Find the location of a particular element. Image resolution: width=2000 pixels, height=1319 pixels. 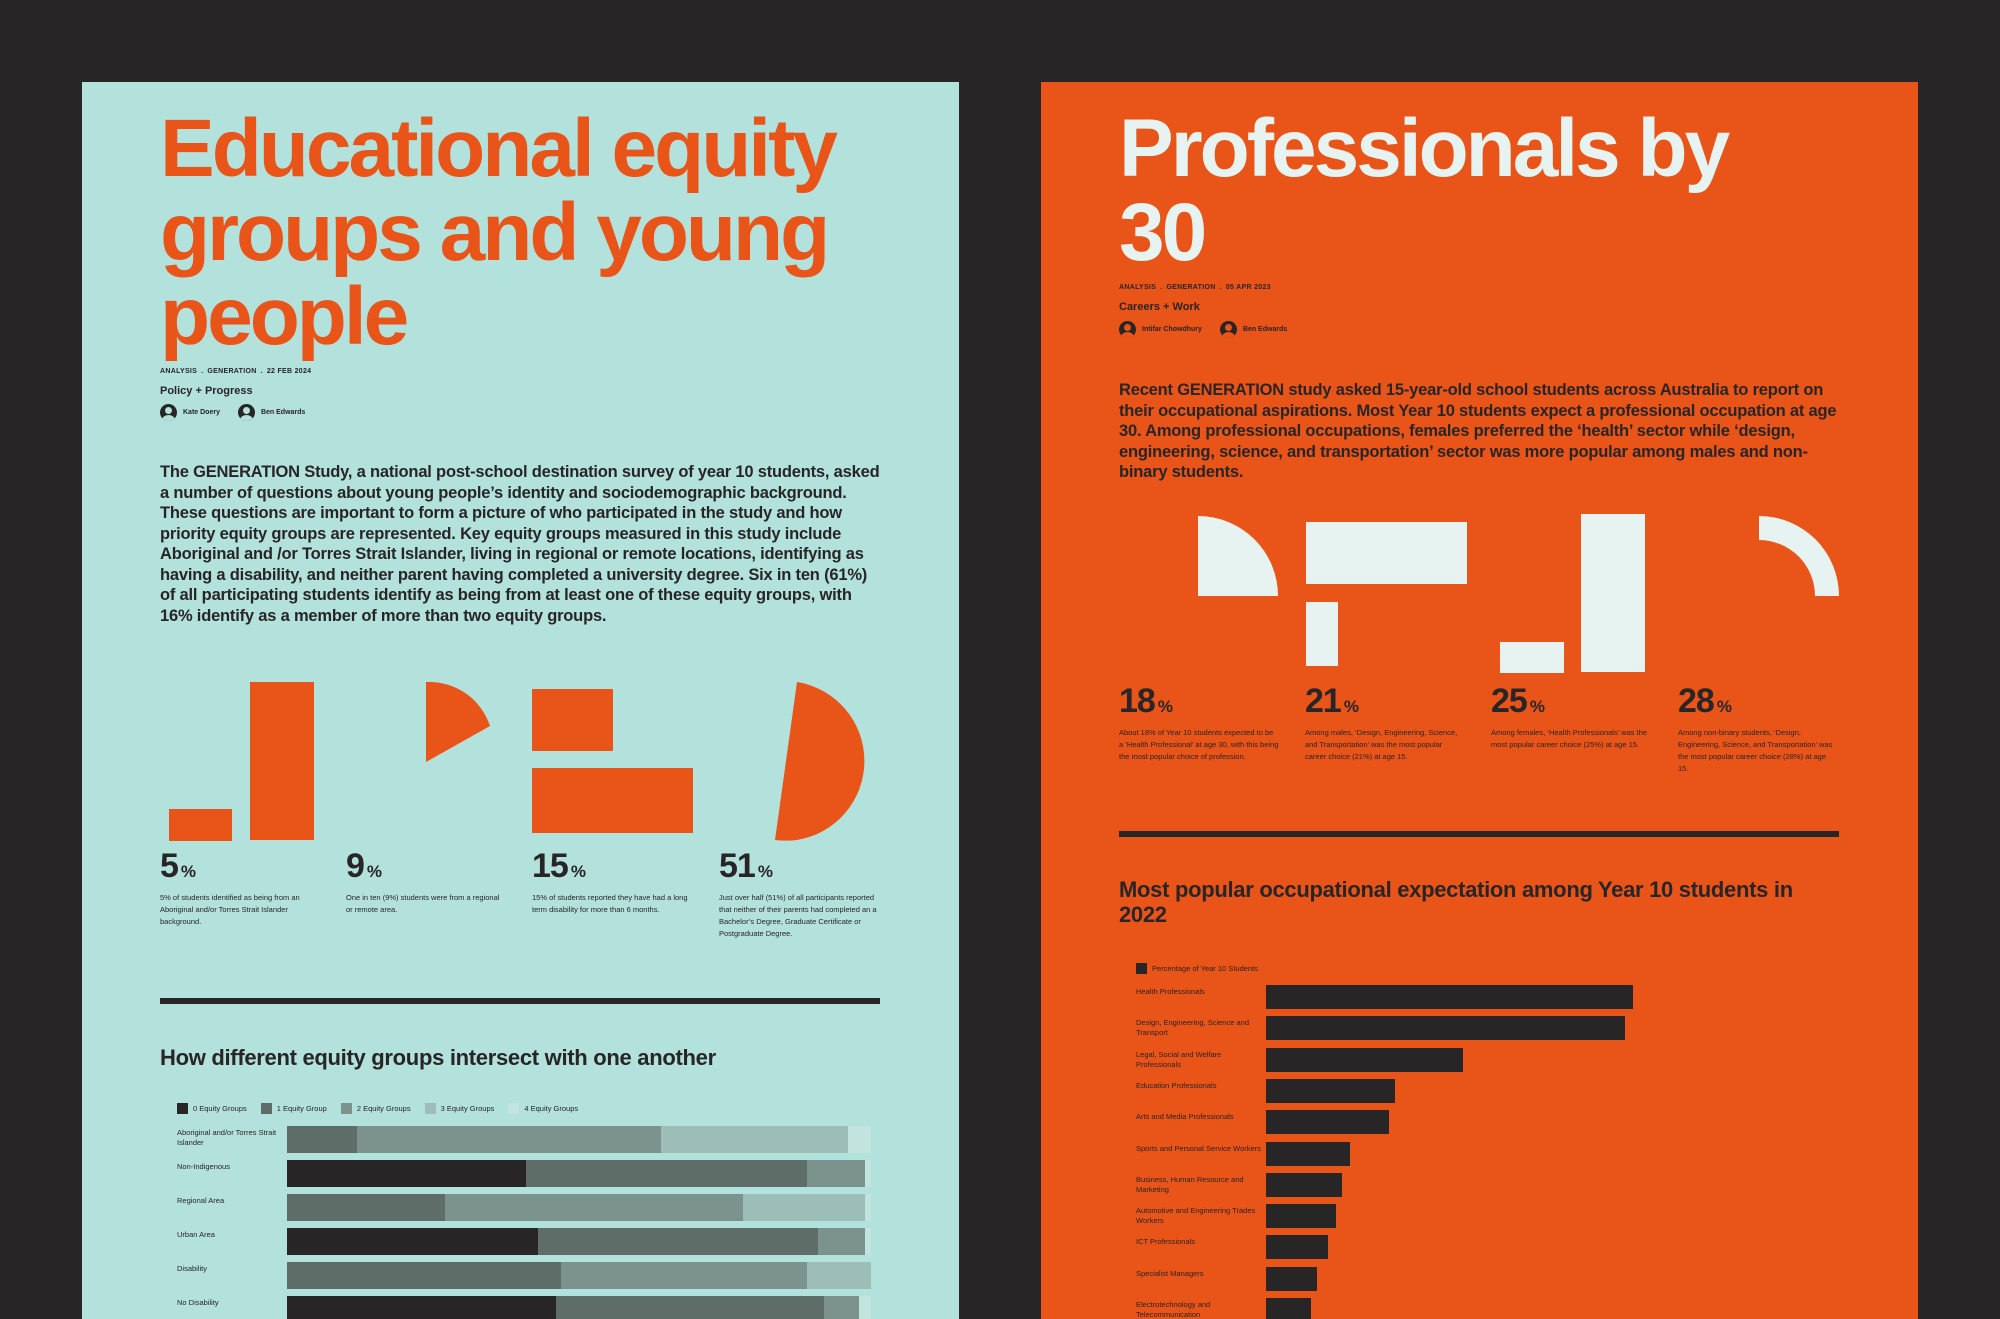

article-meta: ANALYSIS. GENERATION. 05 APR 2023 is located at coordinates (1197, 287).